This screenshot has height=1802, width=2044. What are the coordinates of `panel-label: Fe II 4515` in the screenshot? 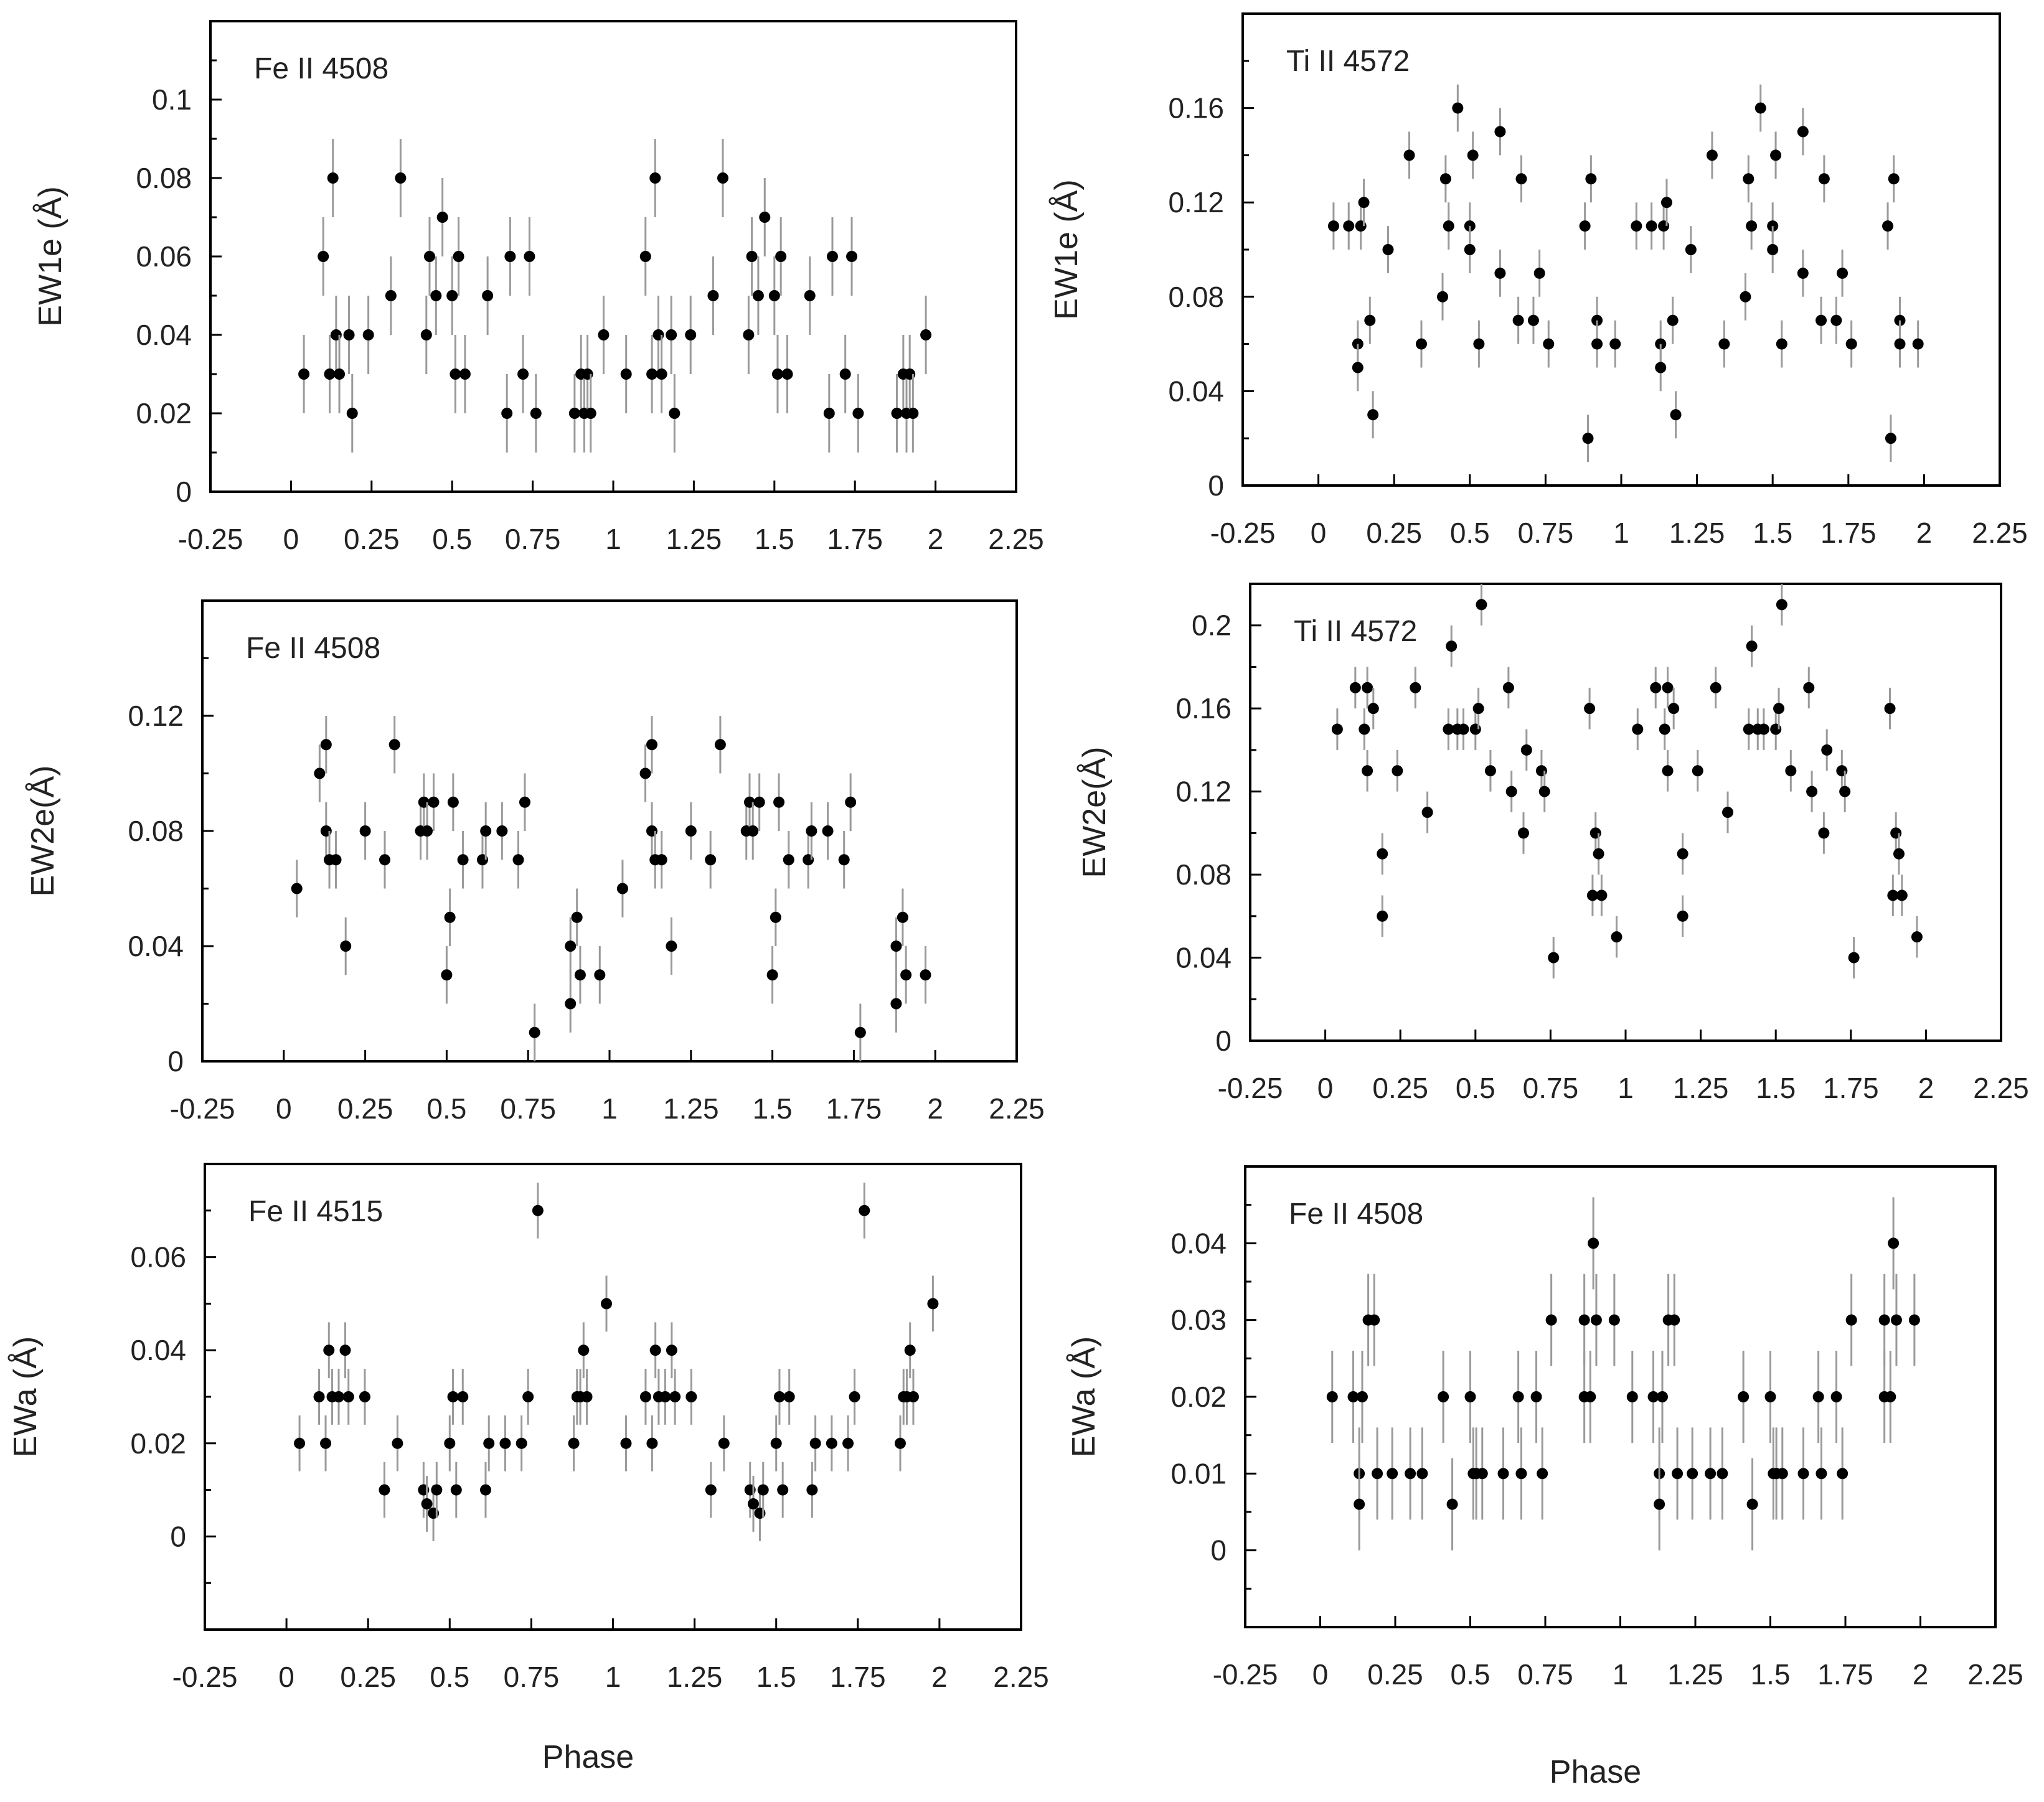 It's located at (316, 1211).